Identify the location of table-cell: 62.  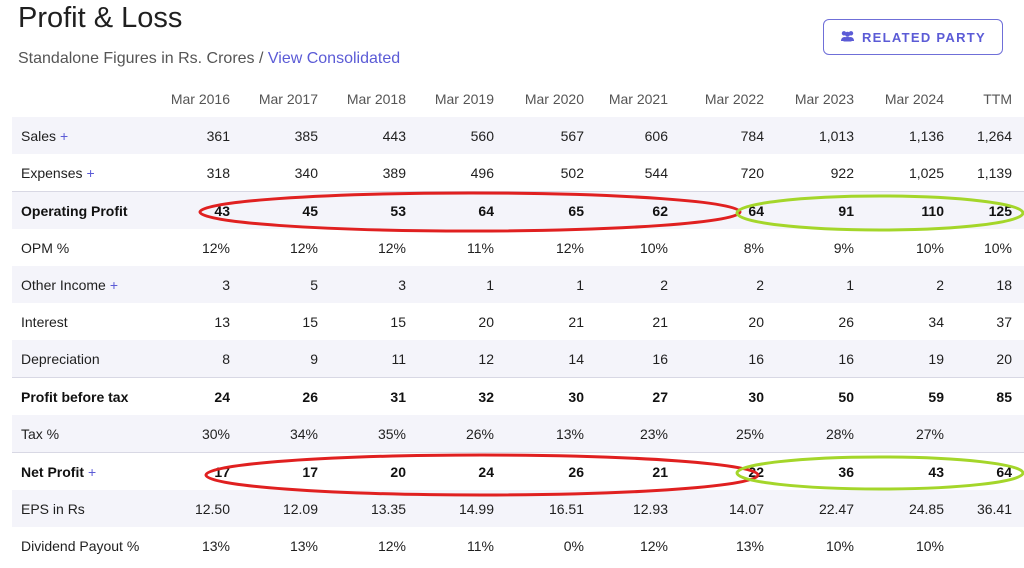
(660, 210).